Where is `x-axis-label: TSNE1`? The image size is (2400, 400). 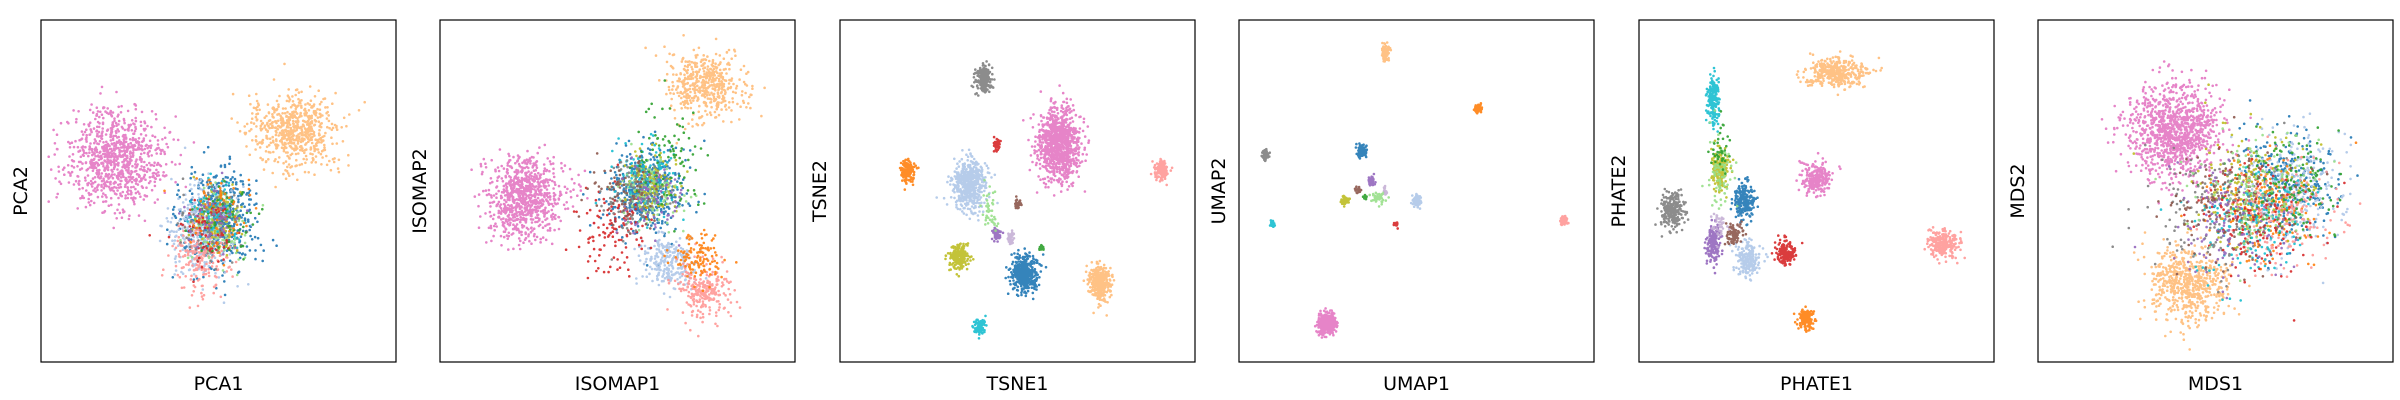
x-axis-label: TSNE1 is located at coordinates (1017, 384).